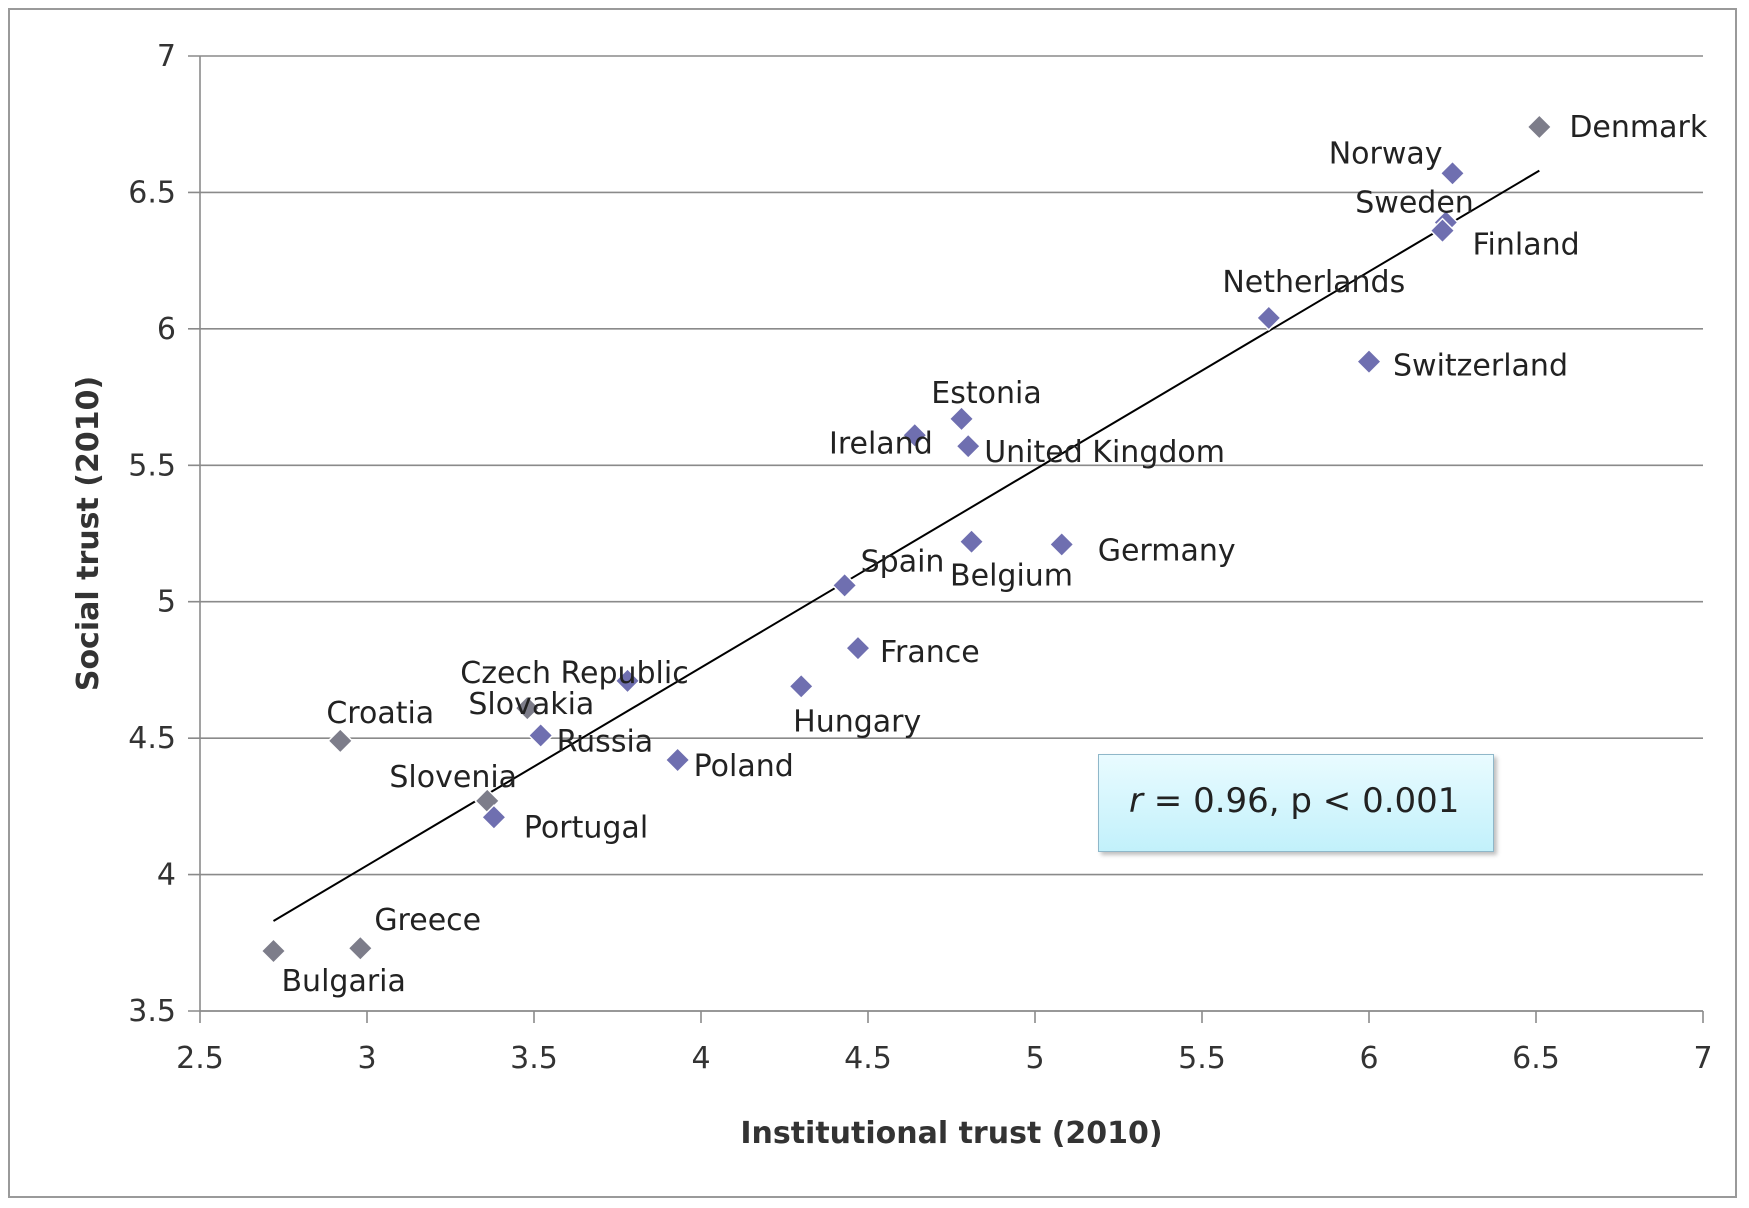  What do you see at coordinates (881, 443) in the screenshot?
I see `point-label-ireland: Ireland` at bounding box center [881, 443].